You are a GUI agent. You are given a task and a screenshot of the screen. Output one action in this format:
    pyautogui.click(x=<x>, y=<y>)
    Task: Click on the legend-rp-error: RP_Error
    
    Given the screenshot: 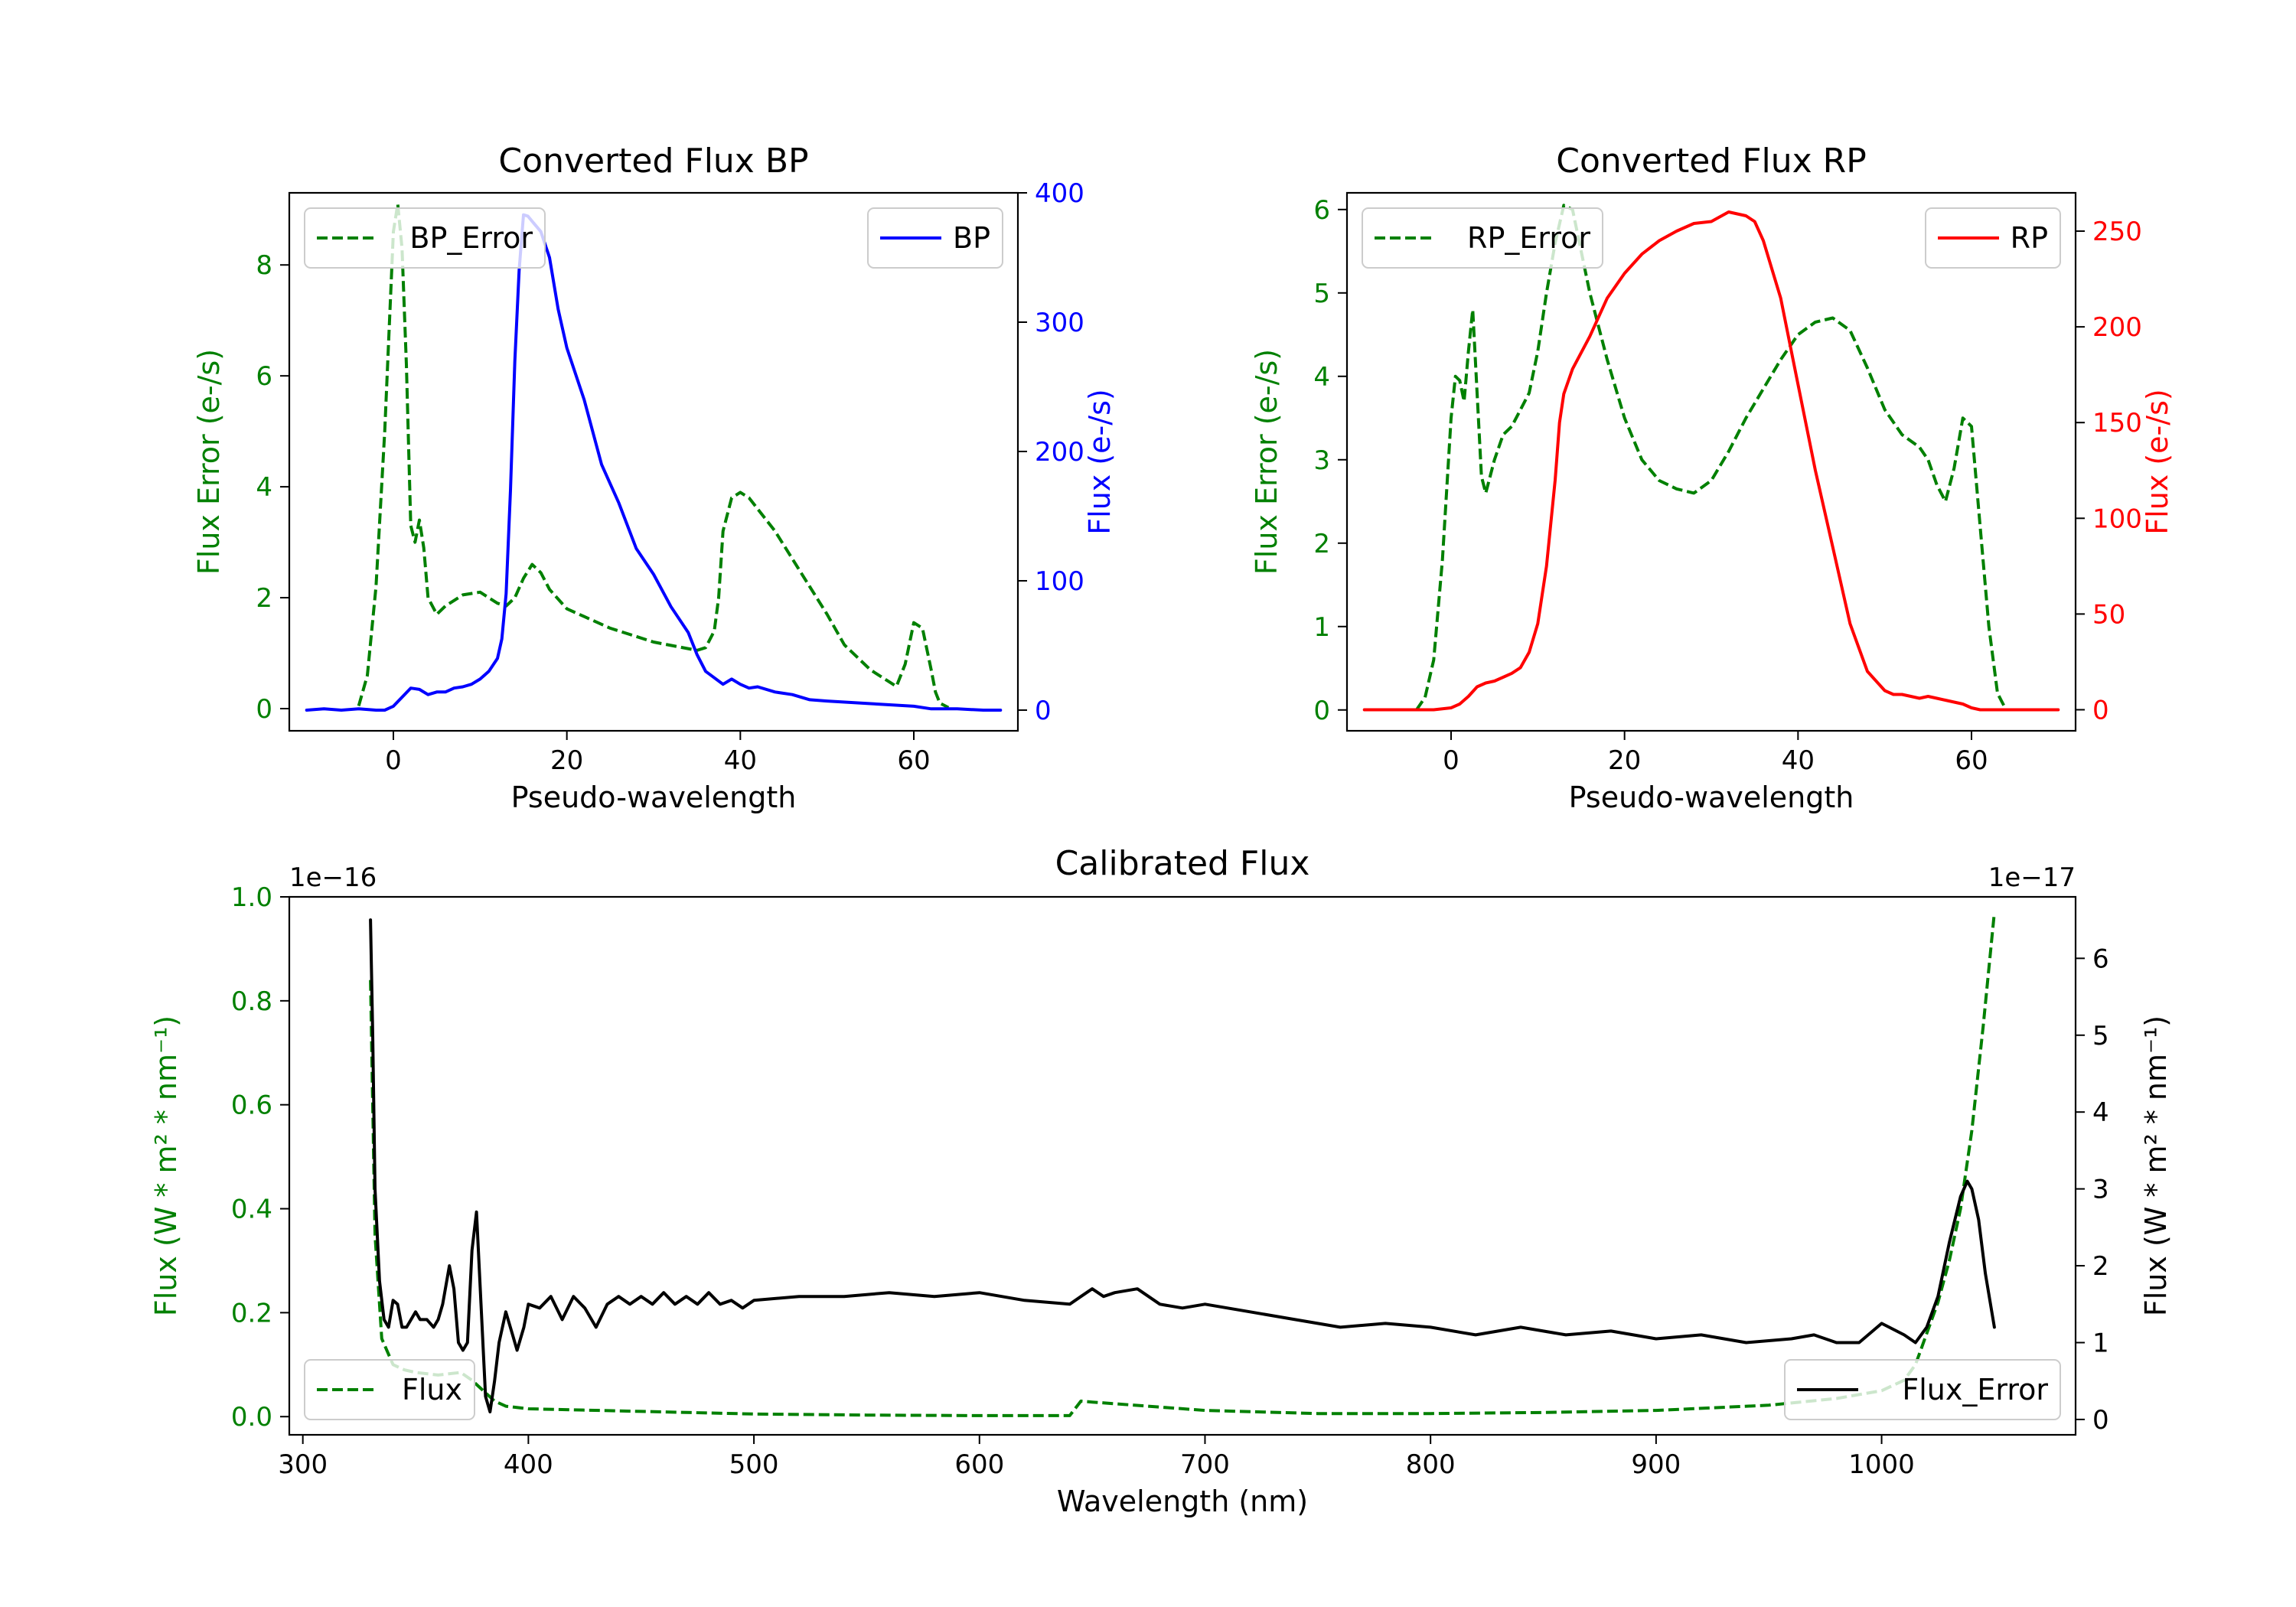 What is the action you would take?
    pyautogui.click(x=1482, y=238)
    